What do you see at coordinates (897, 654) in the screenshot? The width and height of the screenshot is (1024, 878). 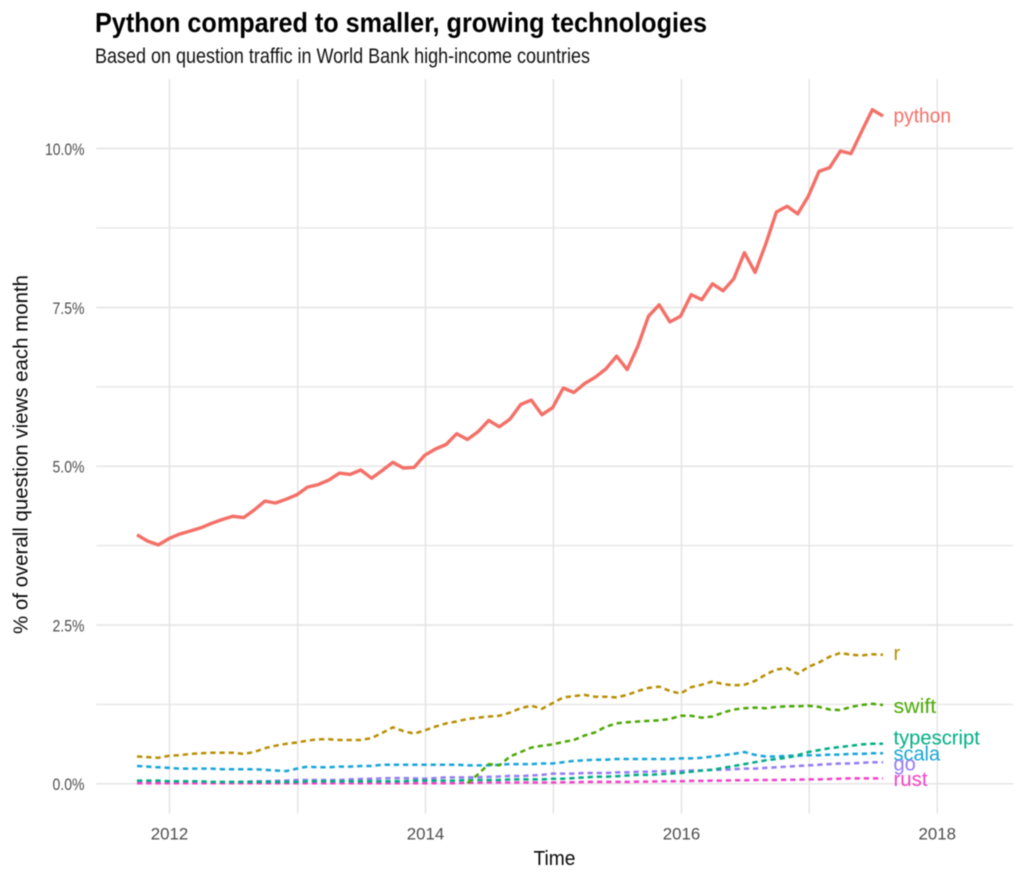 I see `svg-text: r` at bounding box center [897, 654].